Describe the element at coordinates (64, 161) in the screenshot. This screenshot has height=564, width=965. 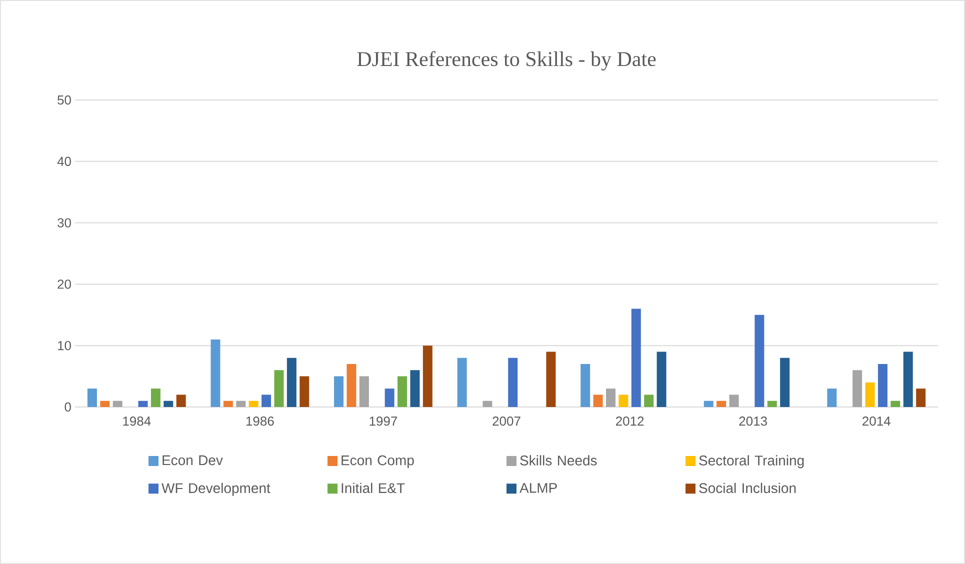
I see `y-tick-label: 40` at that location.